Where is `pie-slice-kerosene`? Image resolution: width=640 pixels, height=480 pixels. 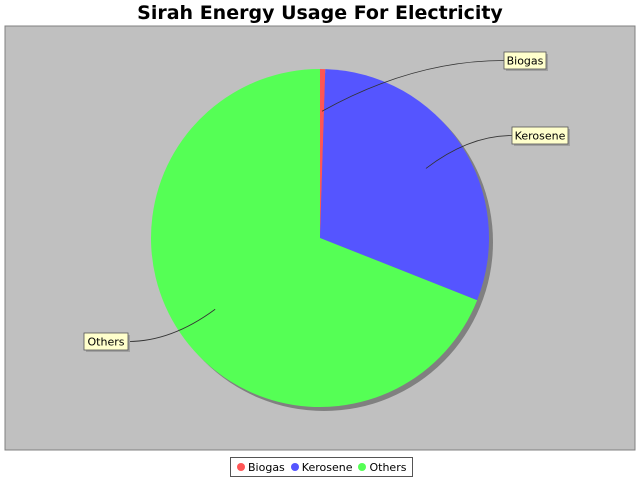 pie-slice-kerosene is located at coordinates (405, 185).